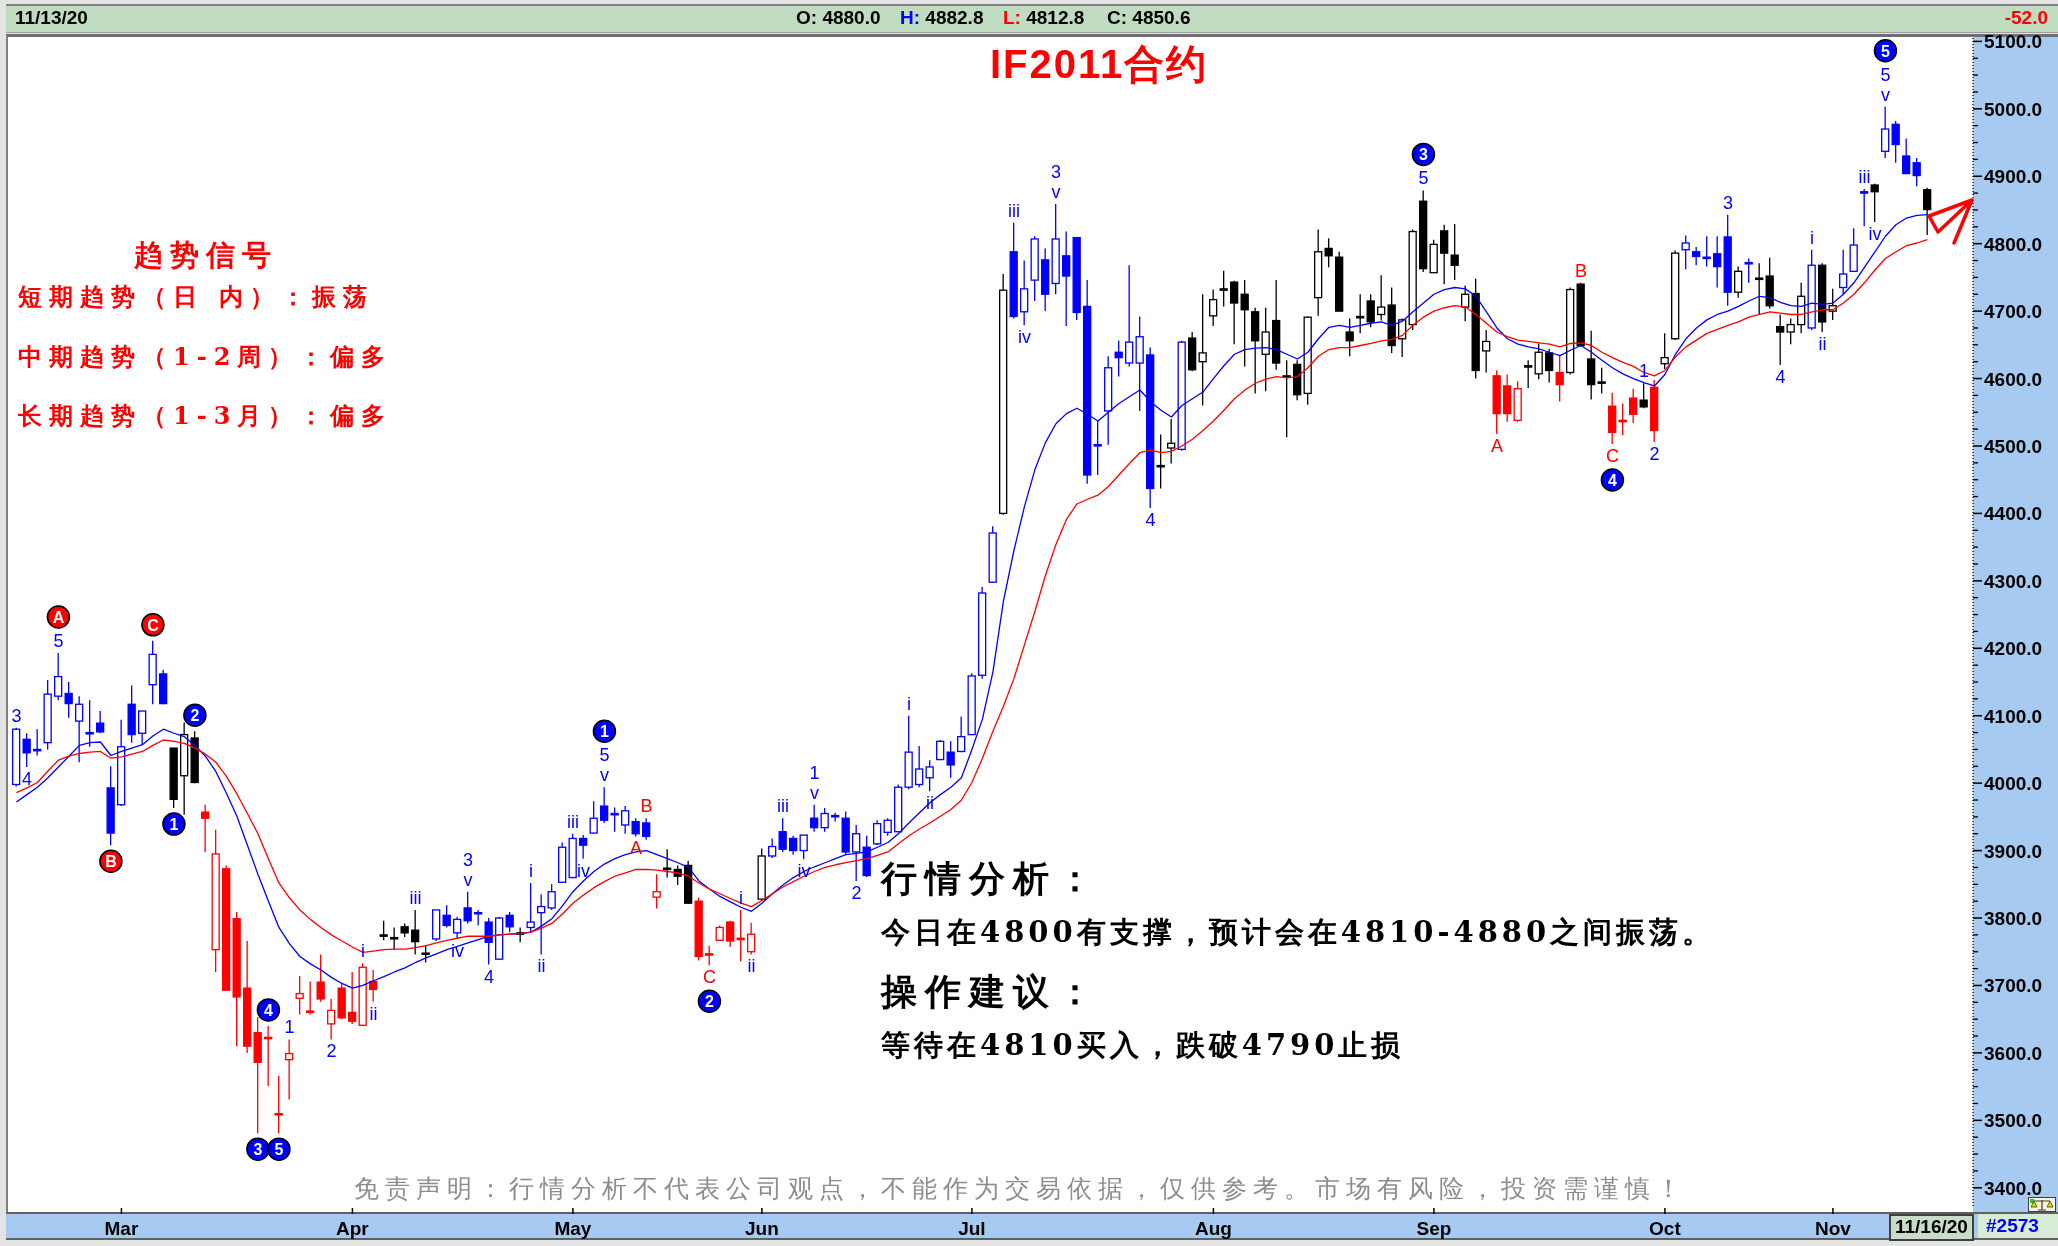  What do you see at coordinates (2013, 851) in the screenshot?
I see `y-tick-label: 3900.0` at bounding box center [2013, 851].